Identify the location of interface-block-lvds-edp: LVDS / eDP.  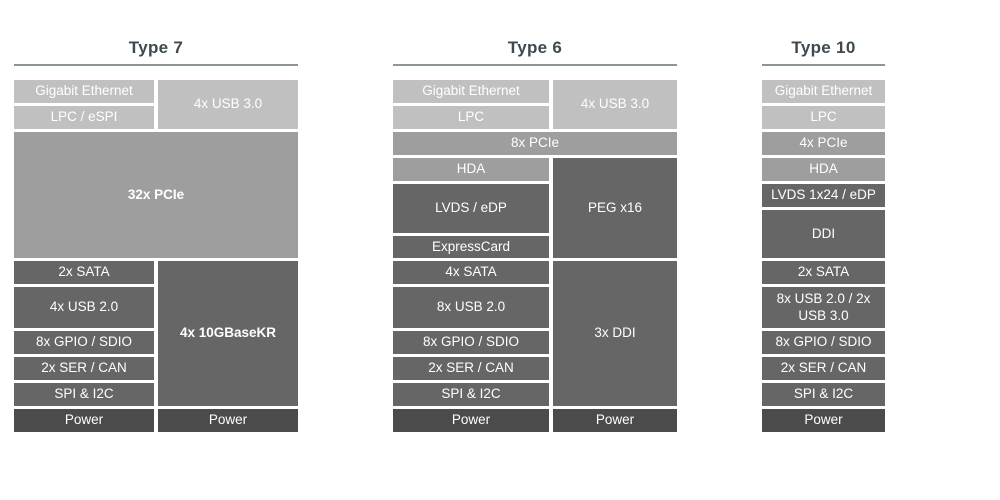
(471, 208).